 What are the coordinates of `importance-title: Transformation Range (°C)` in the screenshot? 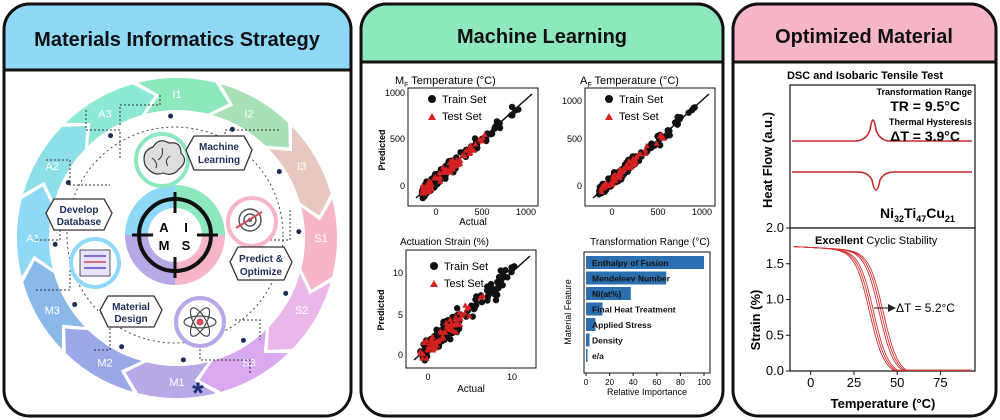 It's located at (650, 242).